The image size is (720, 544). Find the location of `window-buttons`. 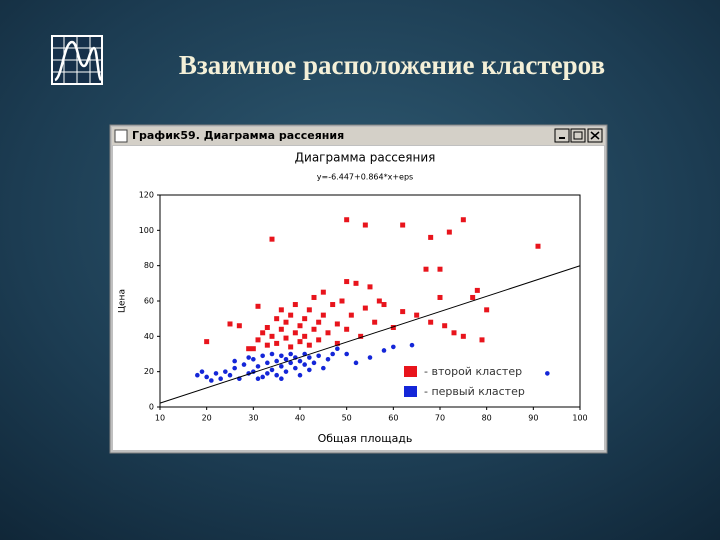

window-buttons is located at coordinates (578, 135).